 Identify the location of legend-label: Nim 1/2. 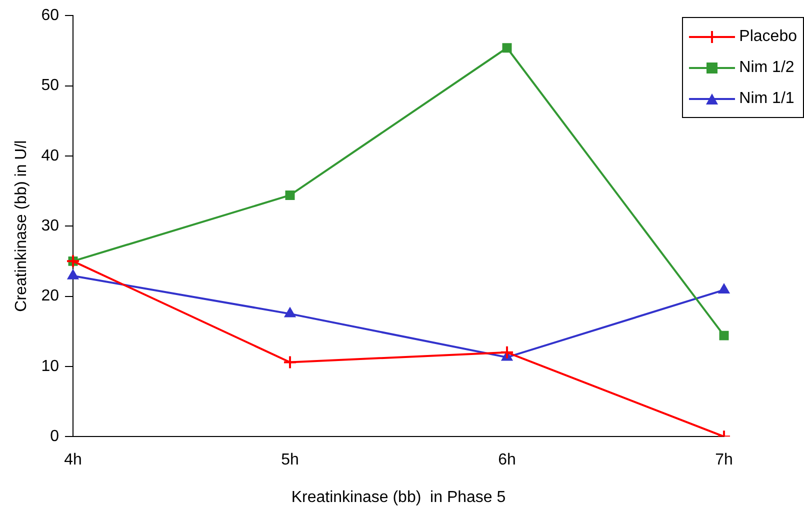
(766, 67).